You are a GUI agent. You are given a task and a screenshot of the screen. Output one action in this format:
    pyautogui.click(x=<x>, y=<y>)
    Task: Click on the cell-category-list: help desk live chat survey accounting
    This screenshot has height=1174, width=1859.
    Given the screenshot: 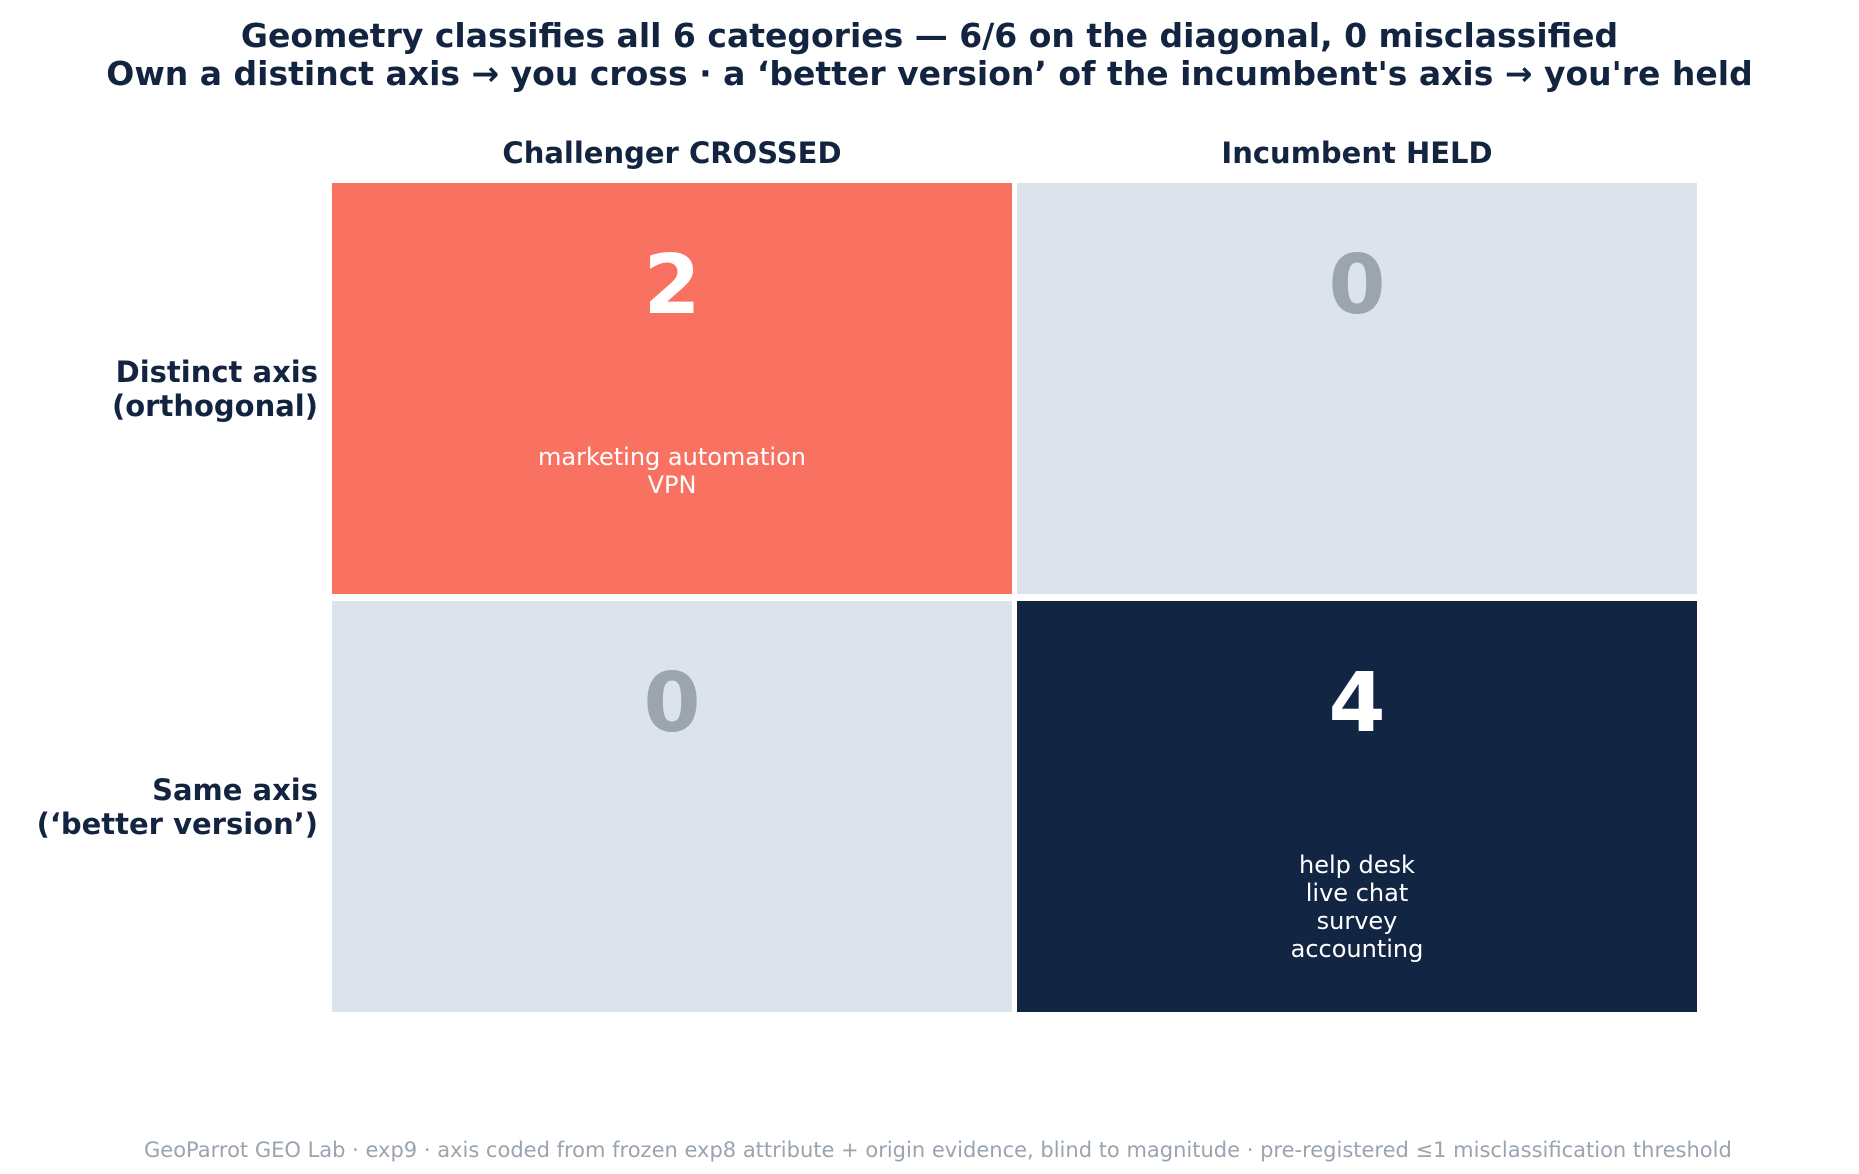 What is the action you would take?
    pyautogui.click(x=1357, y=907)
    